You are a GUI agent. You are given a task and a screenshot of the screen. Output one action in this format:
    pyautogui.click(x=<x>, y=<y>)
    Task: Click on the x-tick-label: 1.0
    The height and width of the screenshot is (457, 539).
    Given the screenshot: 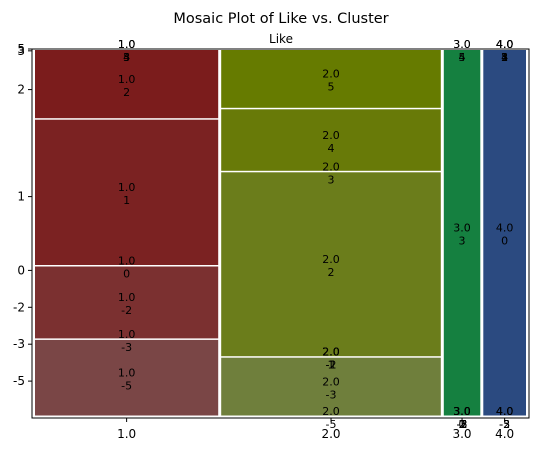 What is the action you would take?
    pyautogui.click(x=126, y=434)
    